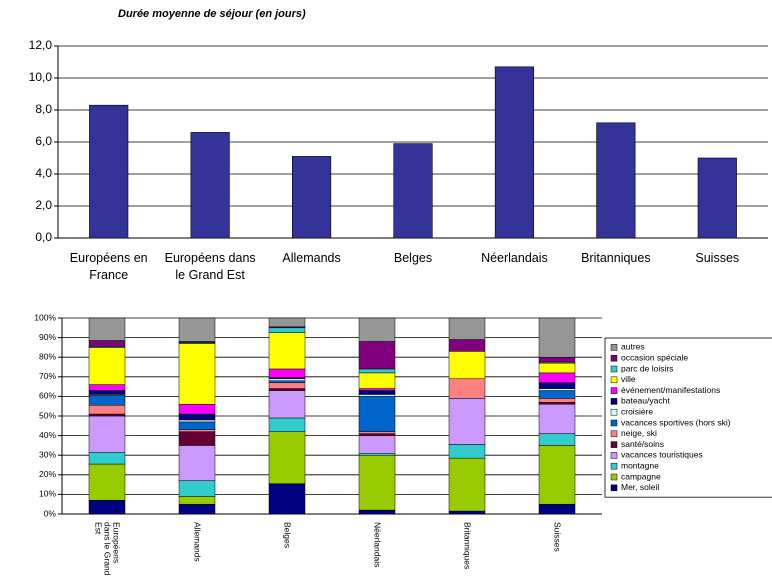 This screenshot has height=578, width=772. Describe the element at coordinates (642, 444) in the screenshot. I see `legend-label: santé/soins` at that location.